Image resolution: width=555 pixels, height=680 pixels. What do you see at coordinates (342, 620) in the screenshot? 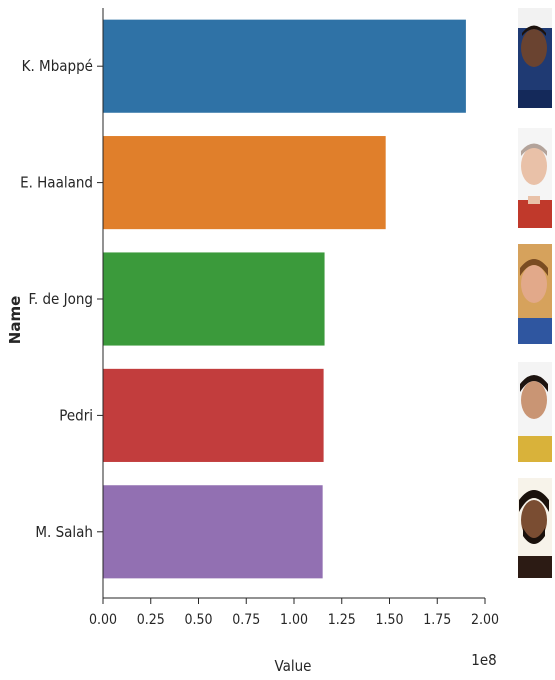
I see `x-tick-label: 1.25` at bounding box center [342, 620].